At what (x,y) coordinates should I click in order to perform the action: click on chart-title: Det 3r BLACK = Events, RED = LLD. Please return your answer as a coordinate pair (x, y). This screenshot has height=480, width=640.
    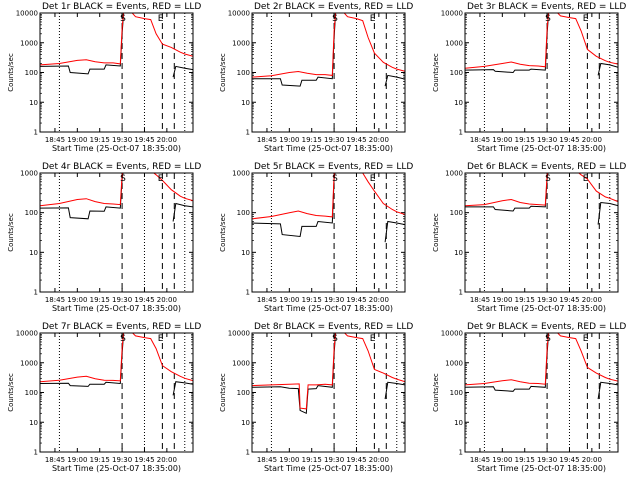
    Looking at the image, I should click on (546, 7).